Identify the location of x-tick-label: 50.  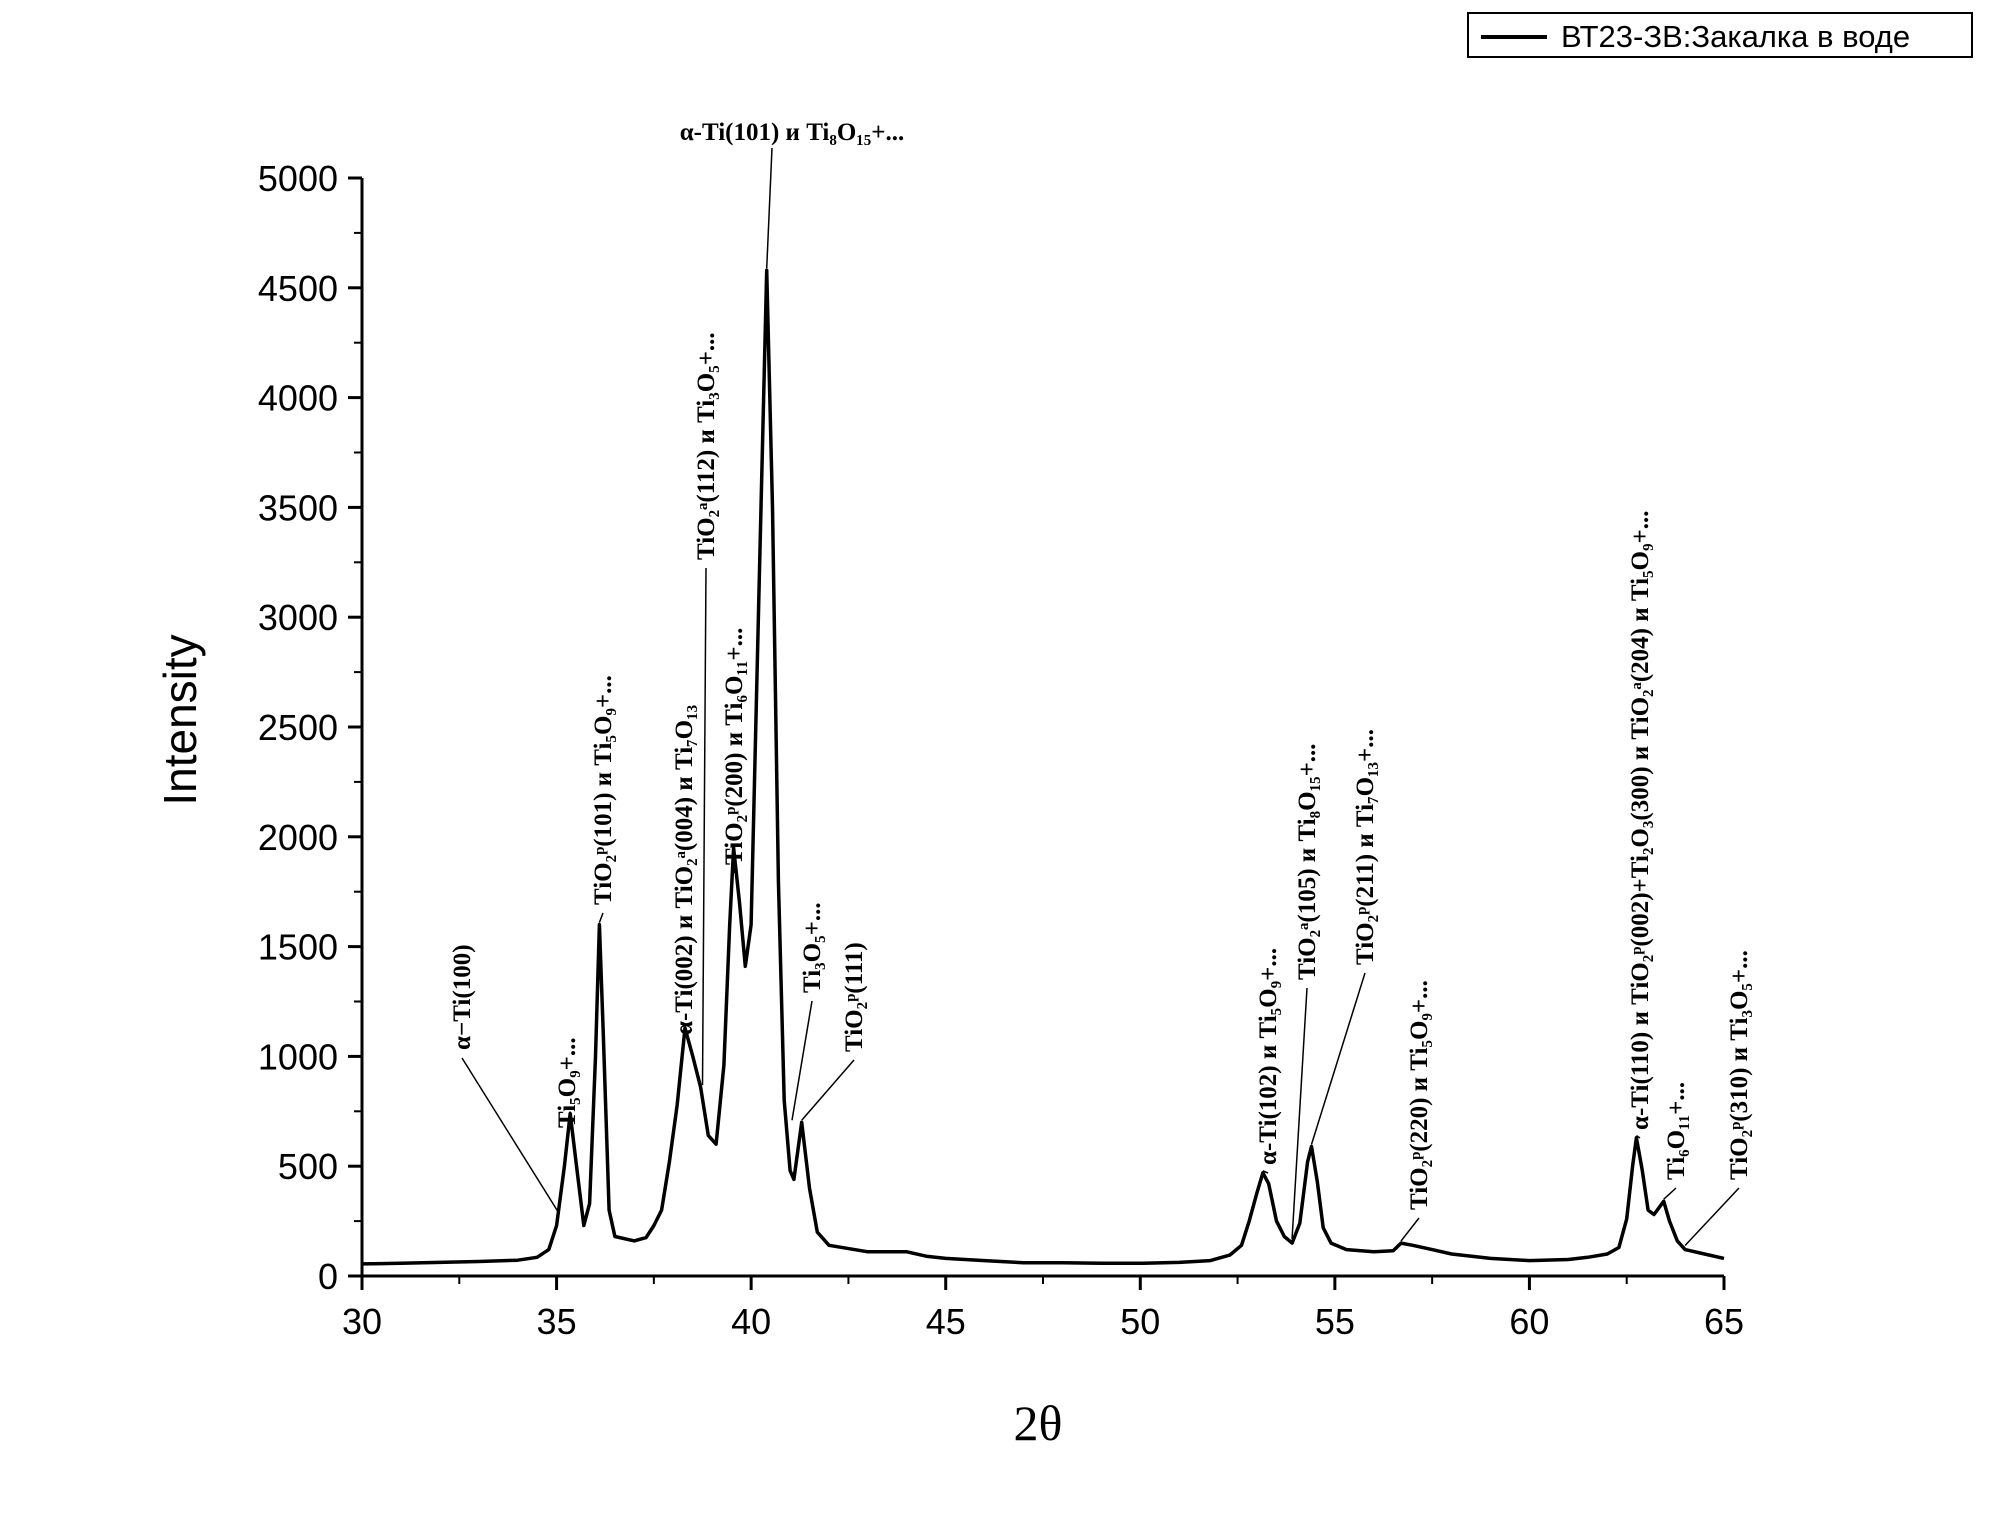
(1140, 1321).